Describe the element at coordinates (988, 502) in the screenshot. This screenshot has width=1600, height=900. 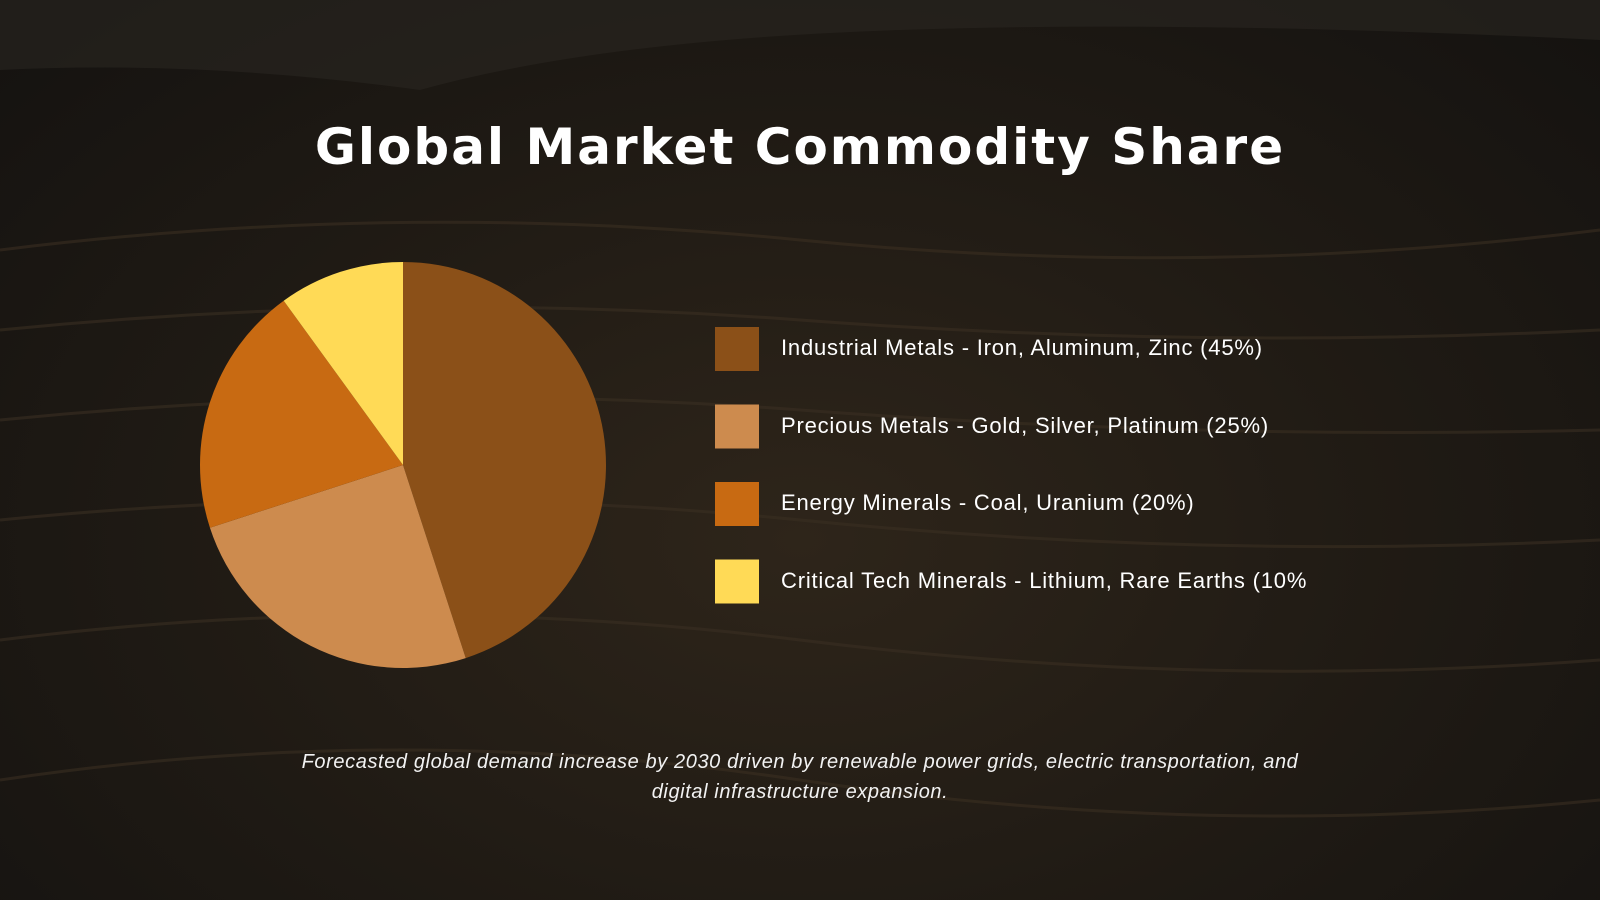
I see `legend-label: Energy Minerals - Coal, Uranium (20%)` at that location.